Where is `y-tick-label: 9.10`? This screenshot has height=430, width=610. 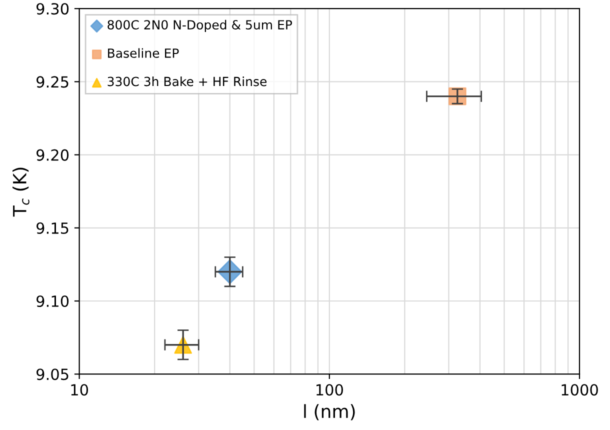 y-tick-label: 9.10 is located at coordinates (52, 301).